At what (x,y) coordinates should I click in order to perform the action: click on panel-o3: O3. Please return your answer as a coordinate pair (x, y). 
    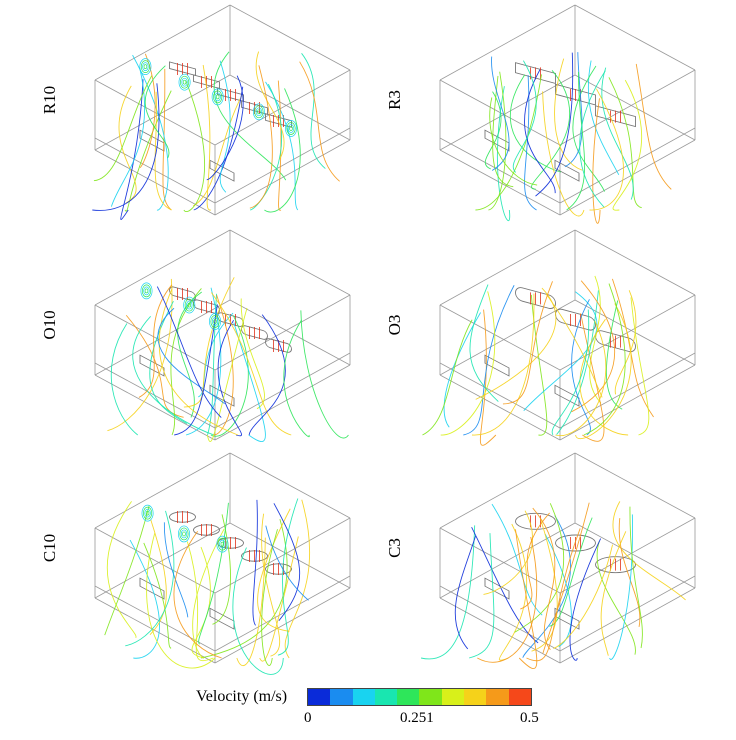
    Looking at the image, I should click on (540, 339).